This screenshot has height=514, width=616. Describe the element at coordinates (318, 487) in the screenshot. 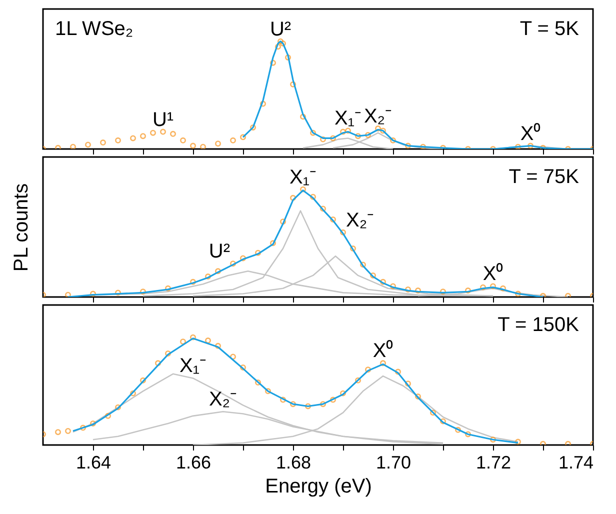

I see `x-axis-title: Energy (eV)` at that location.